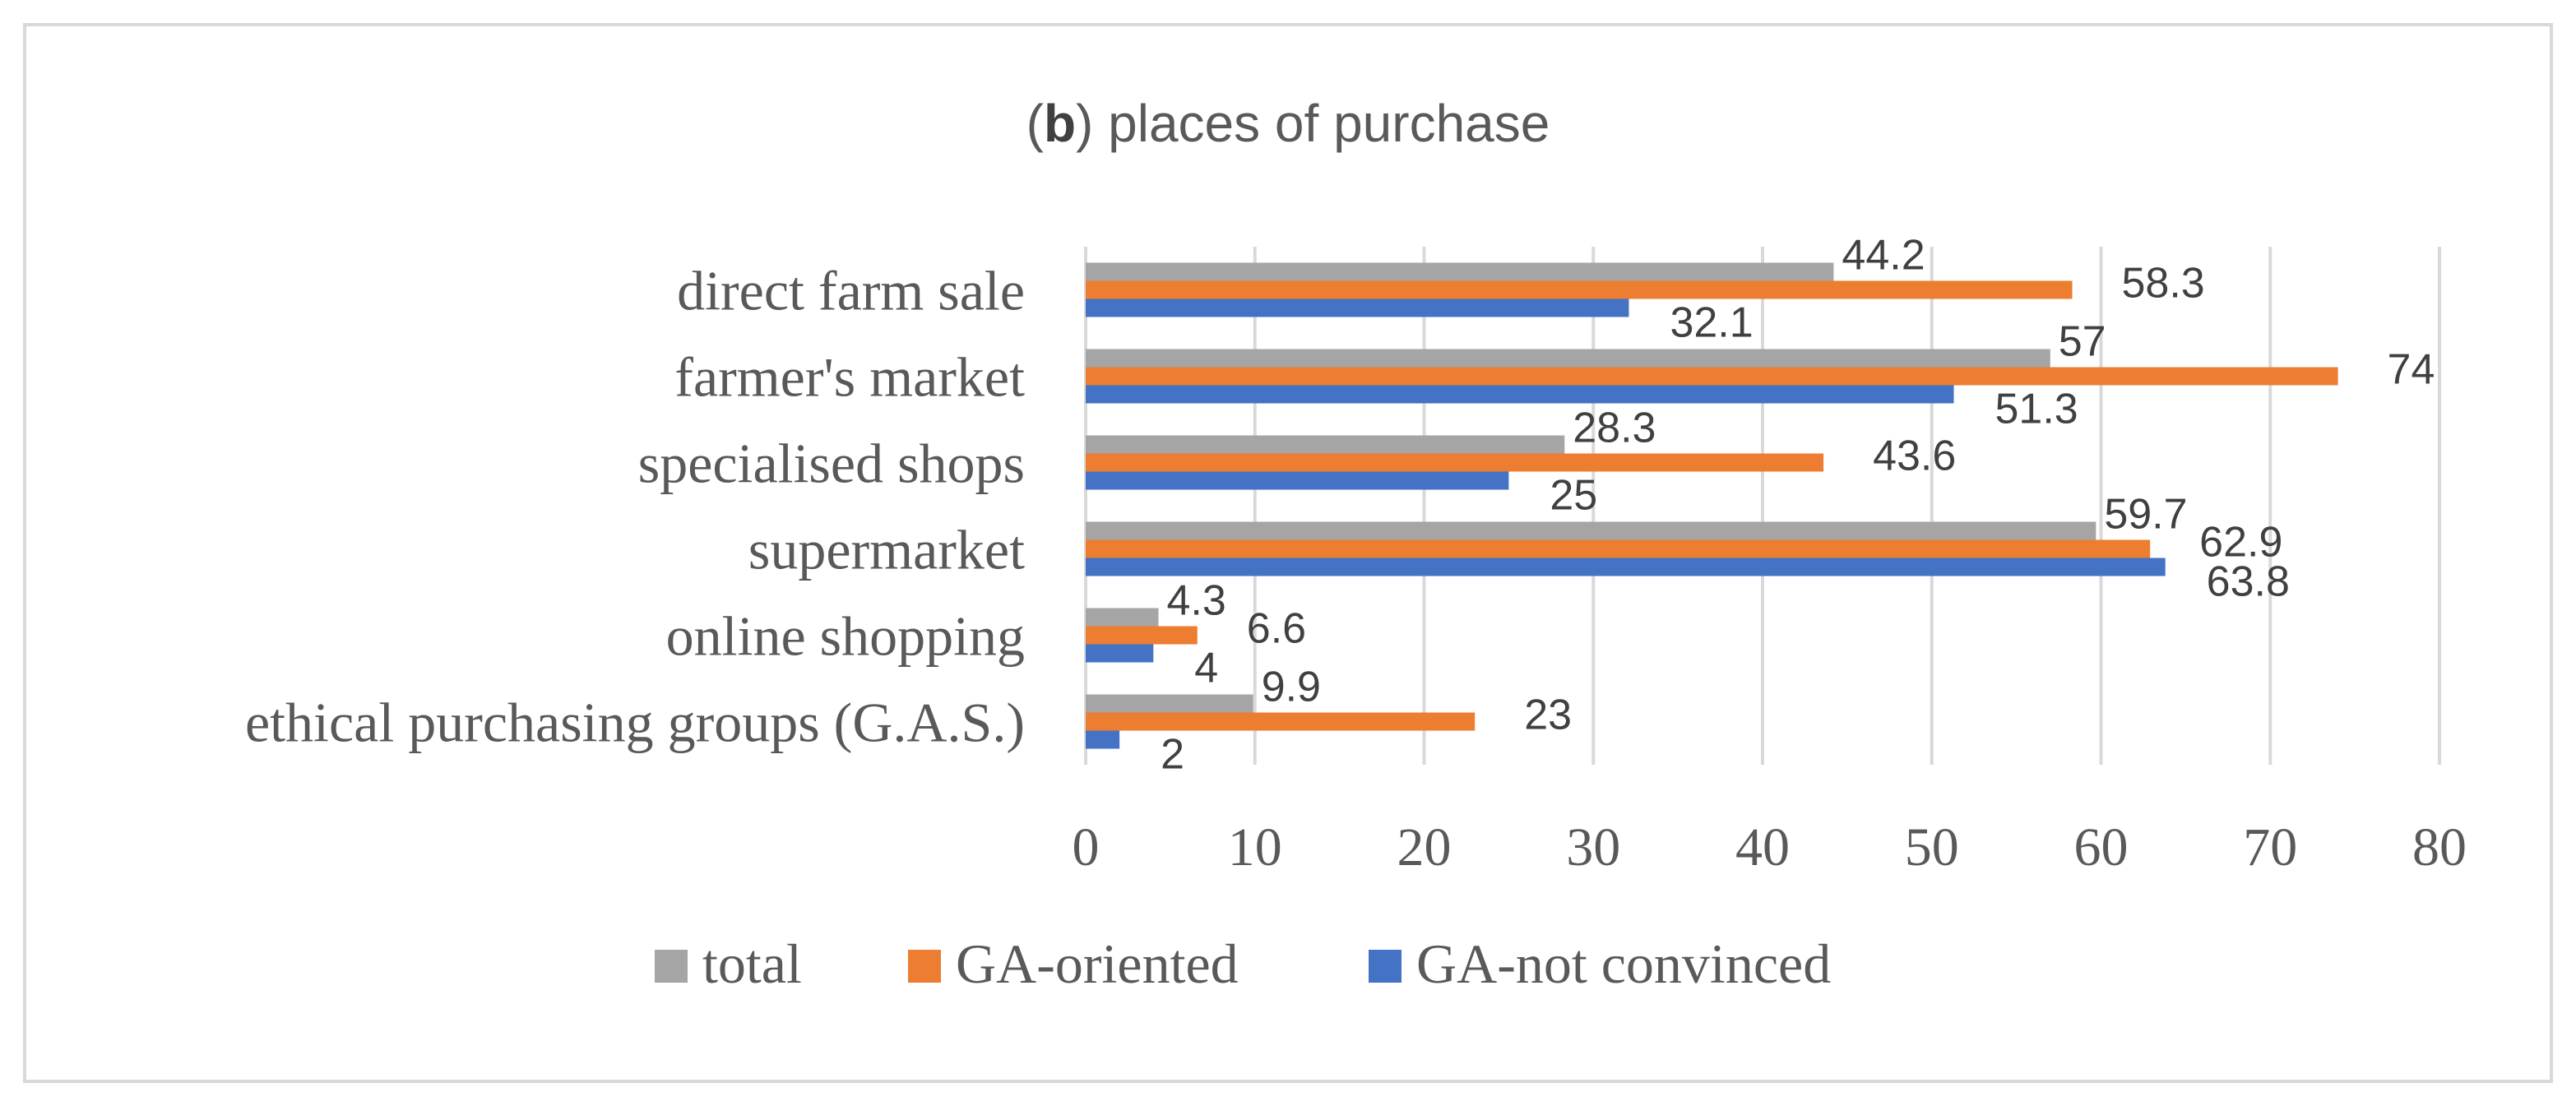 Image resolution: width=2576 pixels, height=1106 pixels. Describe the element at coordinates (1281, 721) in the screenshot. I see `bar-ga-oriented-ethical-purchasing-groups-g-a-s` at that location.